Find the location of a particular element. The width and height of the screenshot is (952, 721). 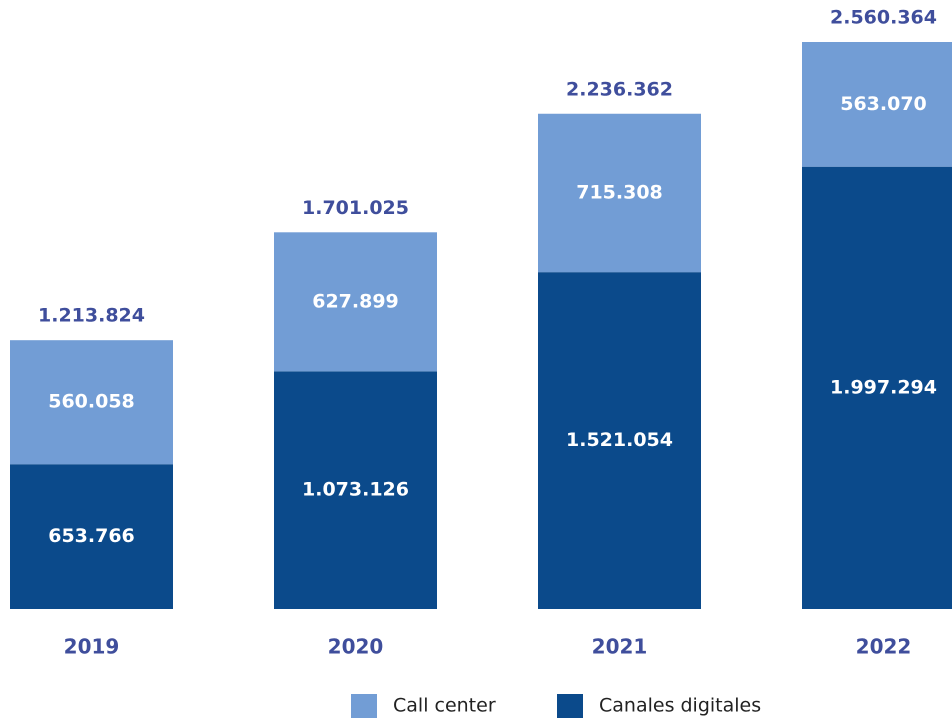

legend-label: Canales digitales is located at coordinates (680, 706).